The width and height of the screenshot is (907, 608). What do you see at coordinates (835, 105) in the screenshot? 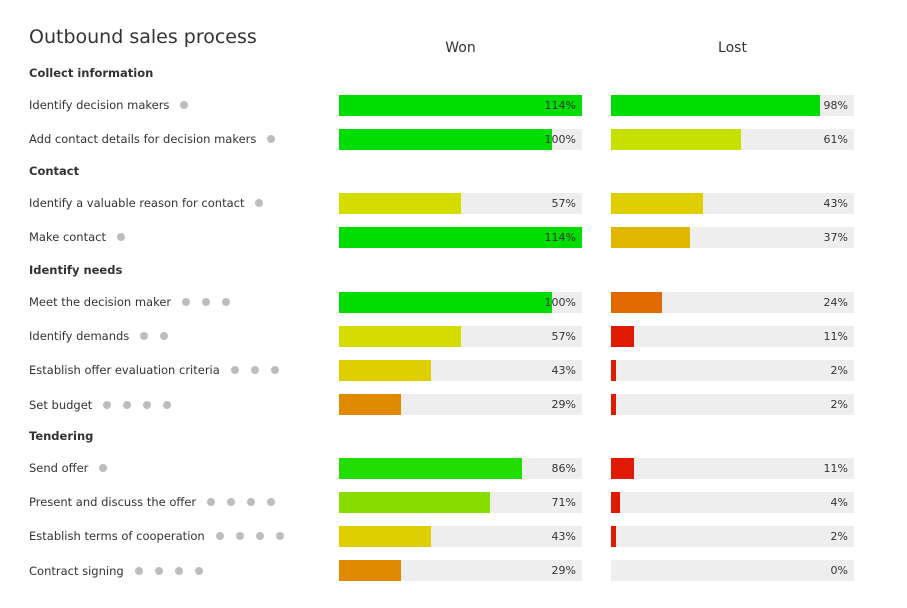
I see `lost-value-label: 98%` at bounding box center [835, 105].